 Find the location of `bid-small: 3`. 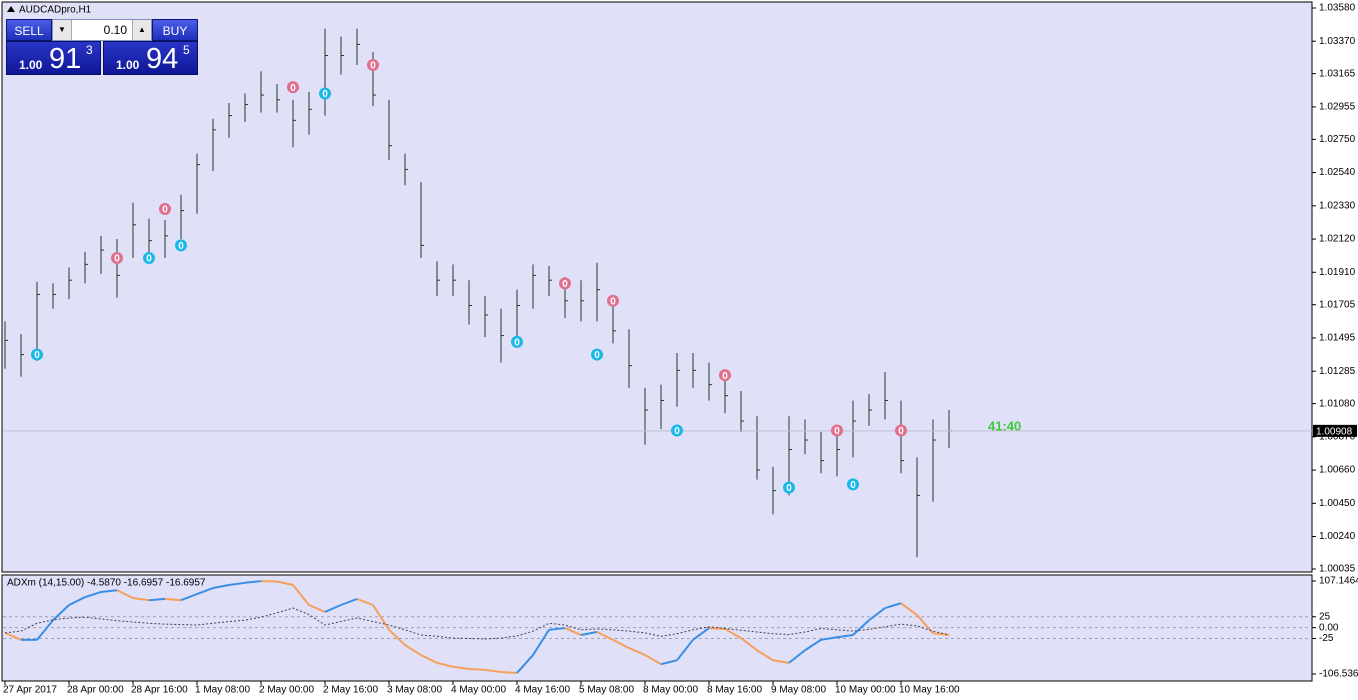

bid-small: 3 is located at coordinates (89, 50).